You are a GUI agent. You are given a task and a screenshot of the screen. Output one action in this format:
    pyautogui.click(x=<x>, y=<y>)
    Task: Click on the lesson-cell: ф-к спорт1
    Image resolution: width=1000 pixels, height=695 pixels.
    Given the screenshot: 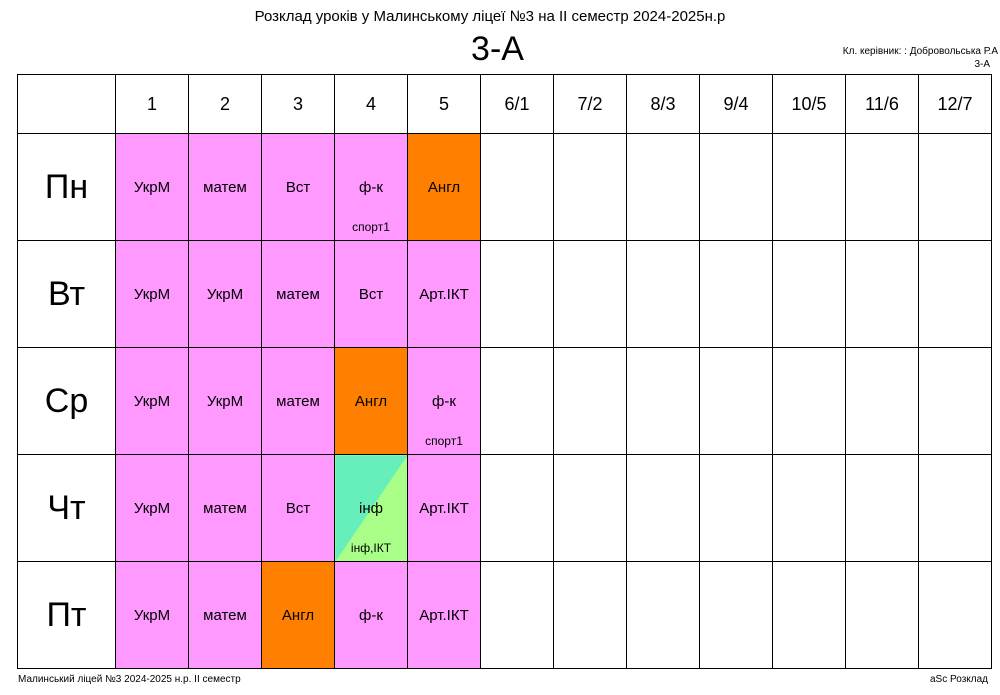 What is the action you would take?
    pyautogui.click(x=371, y=187)
    